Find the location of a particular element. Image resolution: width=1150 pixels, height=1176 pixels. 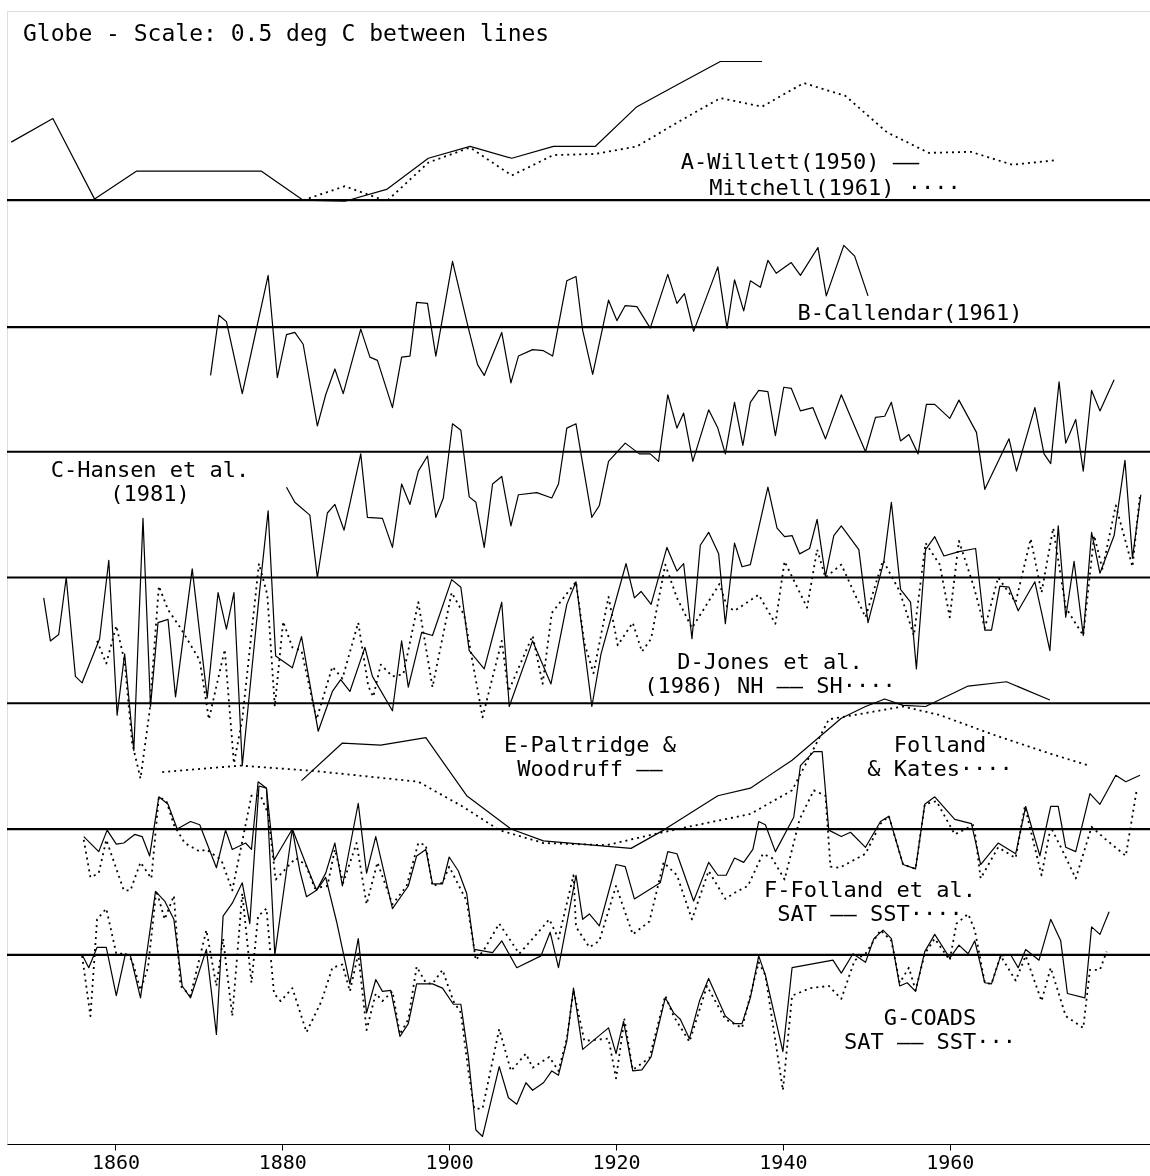

x-tick-label: 1920 is located at coordinates (616, 1161).